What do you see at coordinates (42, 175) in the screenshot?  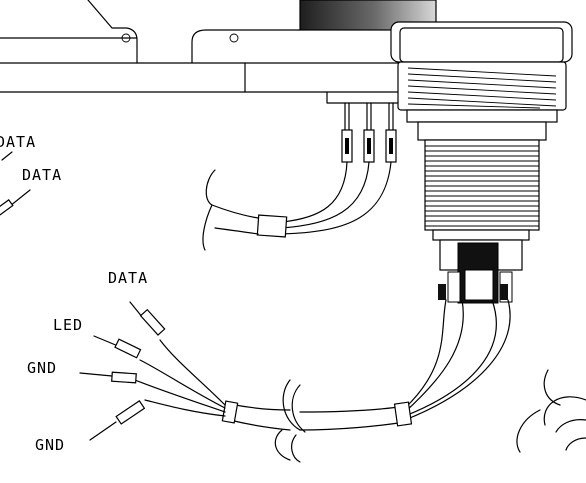 I see `label-top-data-2: DATA` at bounding box center [42, 175].